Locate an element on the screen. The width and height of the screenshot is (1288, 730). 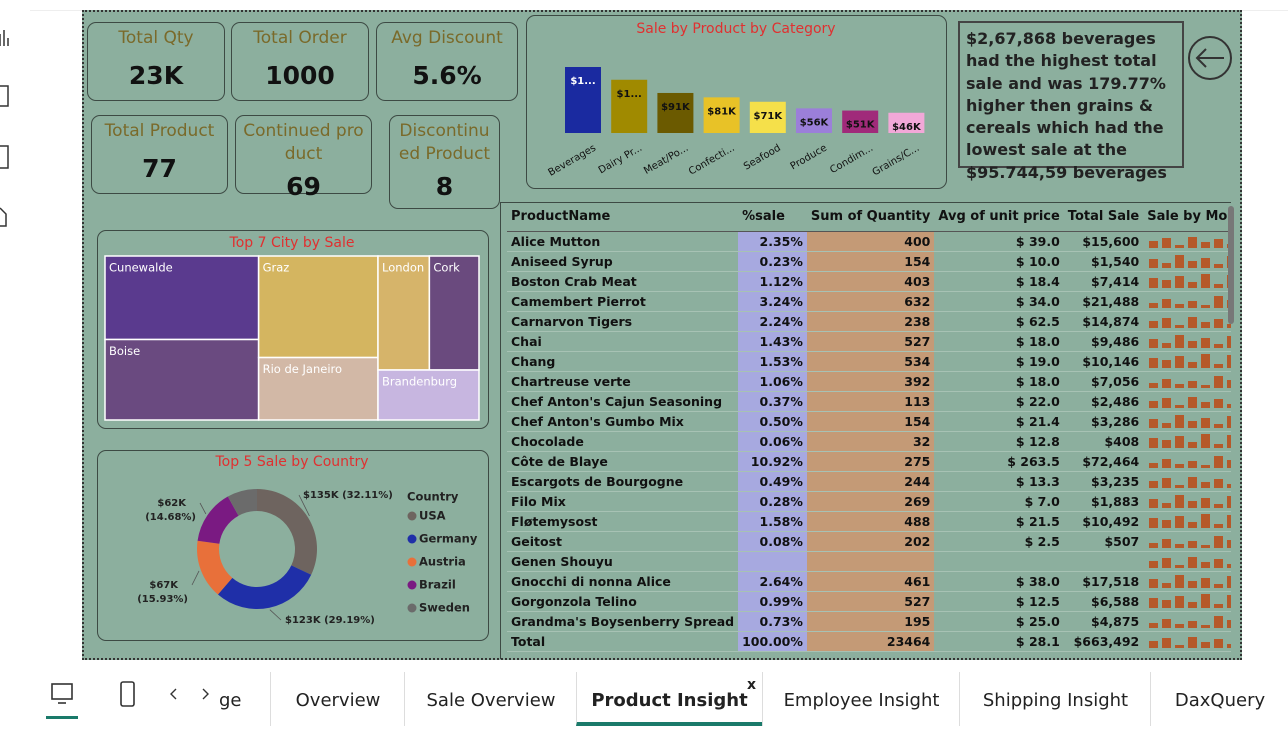
legend-label: Brazil is located at coordinates (437, 585).